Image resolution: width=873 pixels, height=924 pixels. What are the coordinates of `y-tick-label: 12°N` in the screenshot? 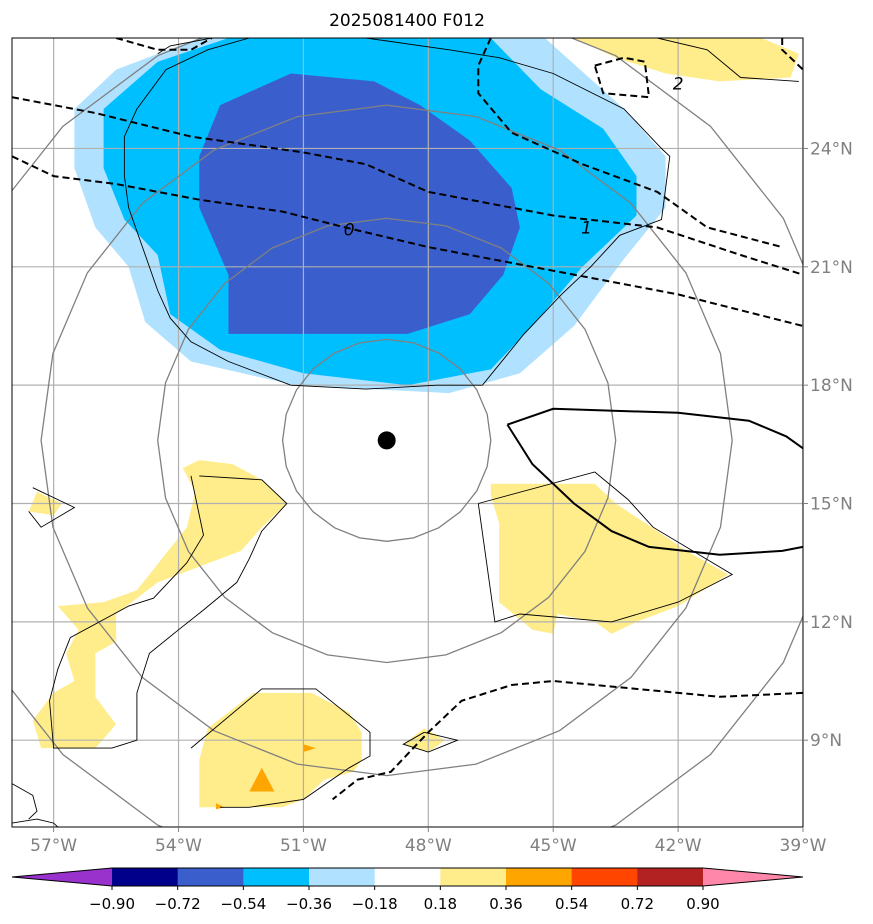 It's located at (831, 623).